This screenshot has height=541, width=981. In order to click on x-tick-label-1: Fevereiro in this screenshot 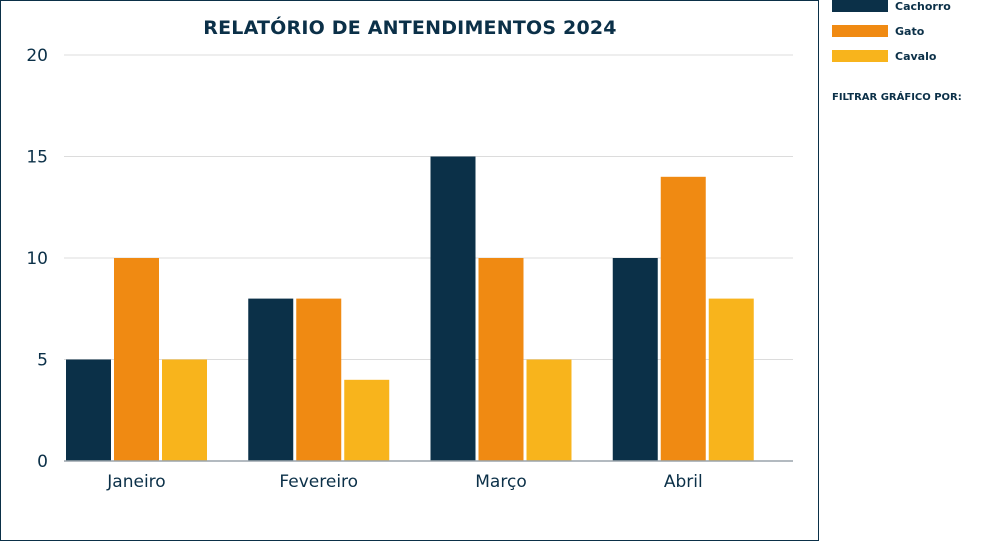, I will do `click(318, 482)`.